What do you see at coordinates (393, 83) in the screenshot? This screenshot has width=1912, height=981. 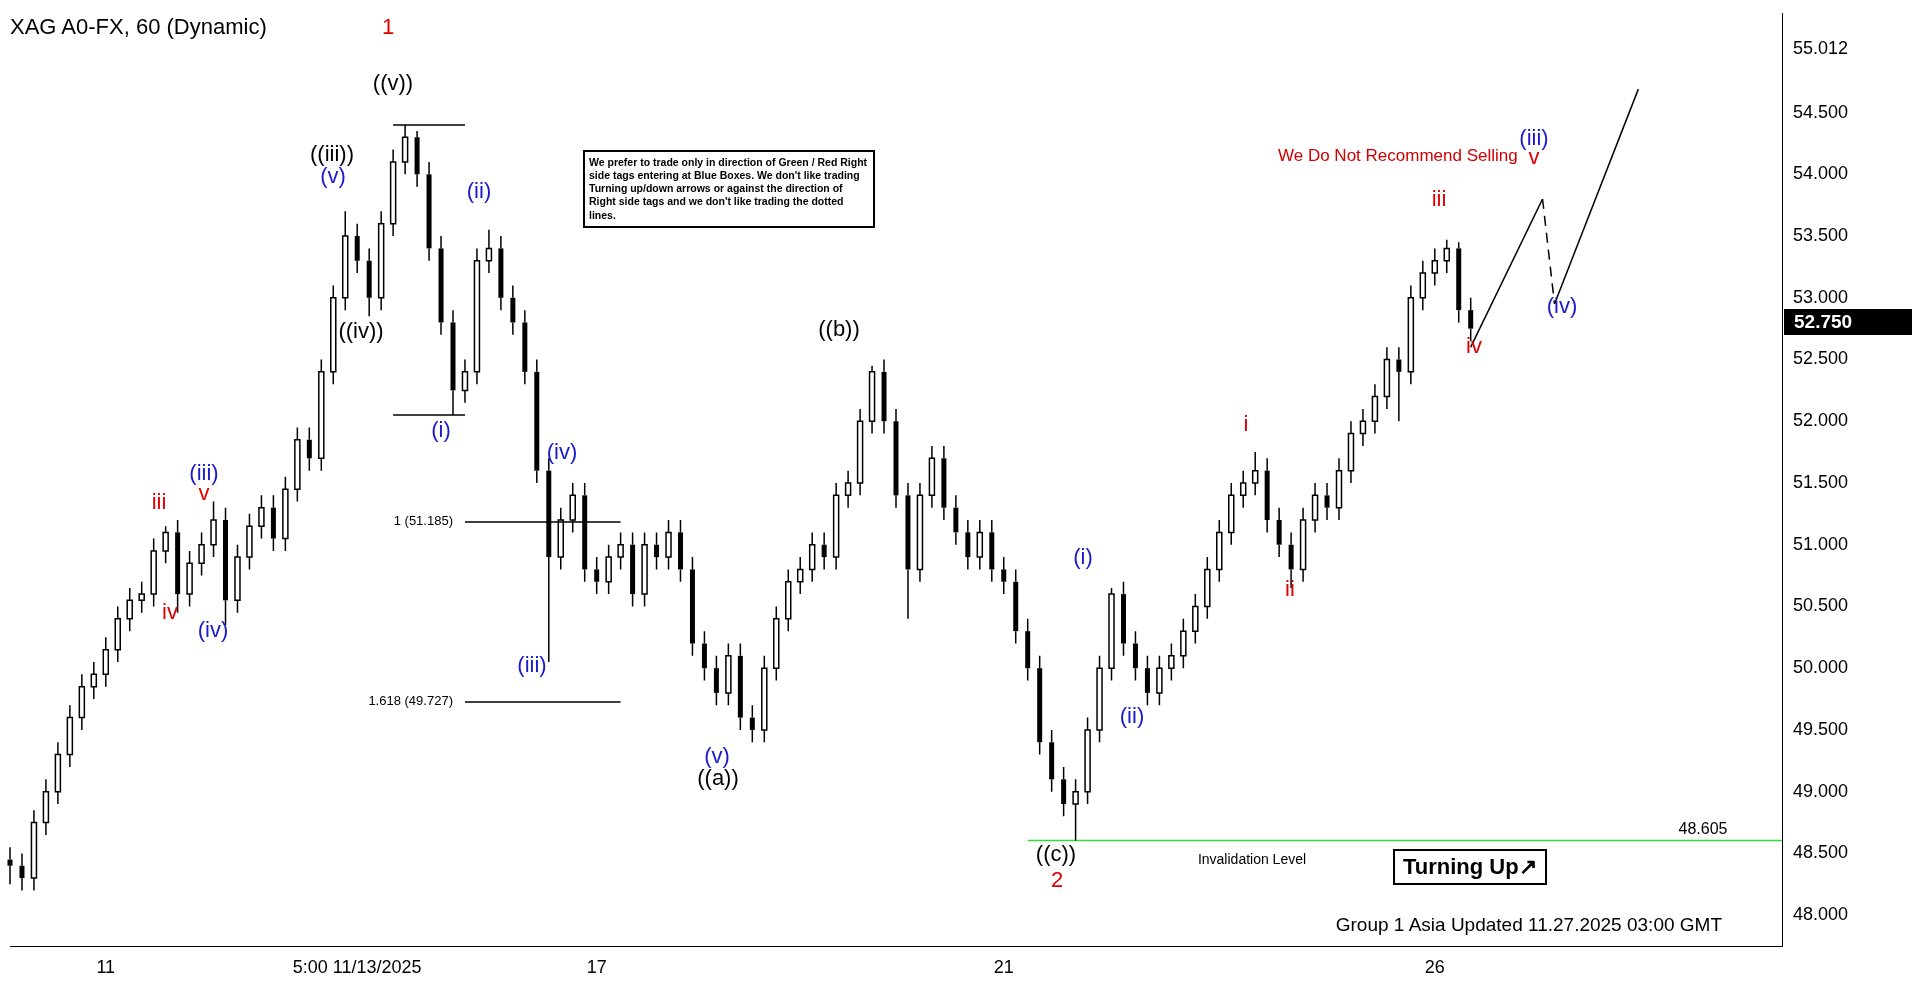 I see `annotation: ((v))` at bounding box center [393, 83].